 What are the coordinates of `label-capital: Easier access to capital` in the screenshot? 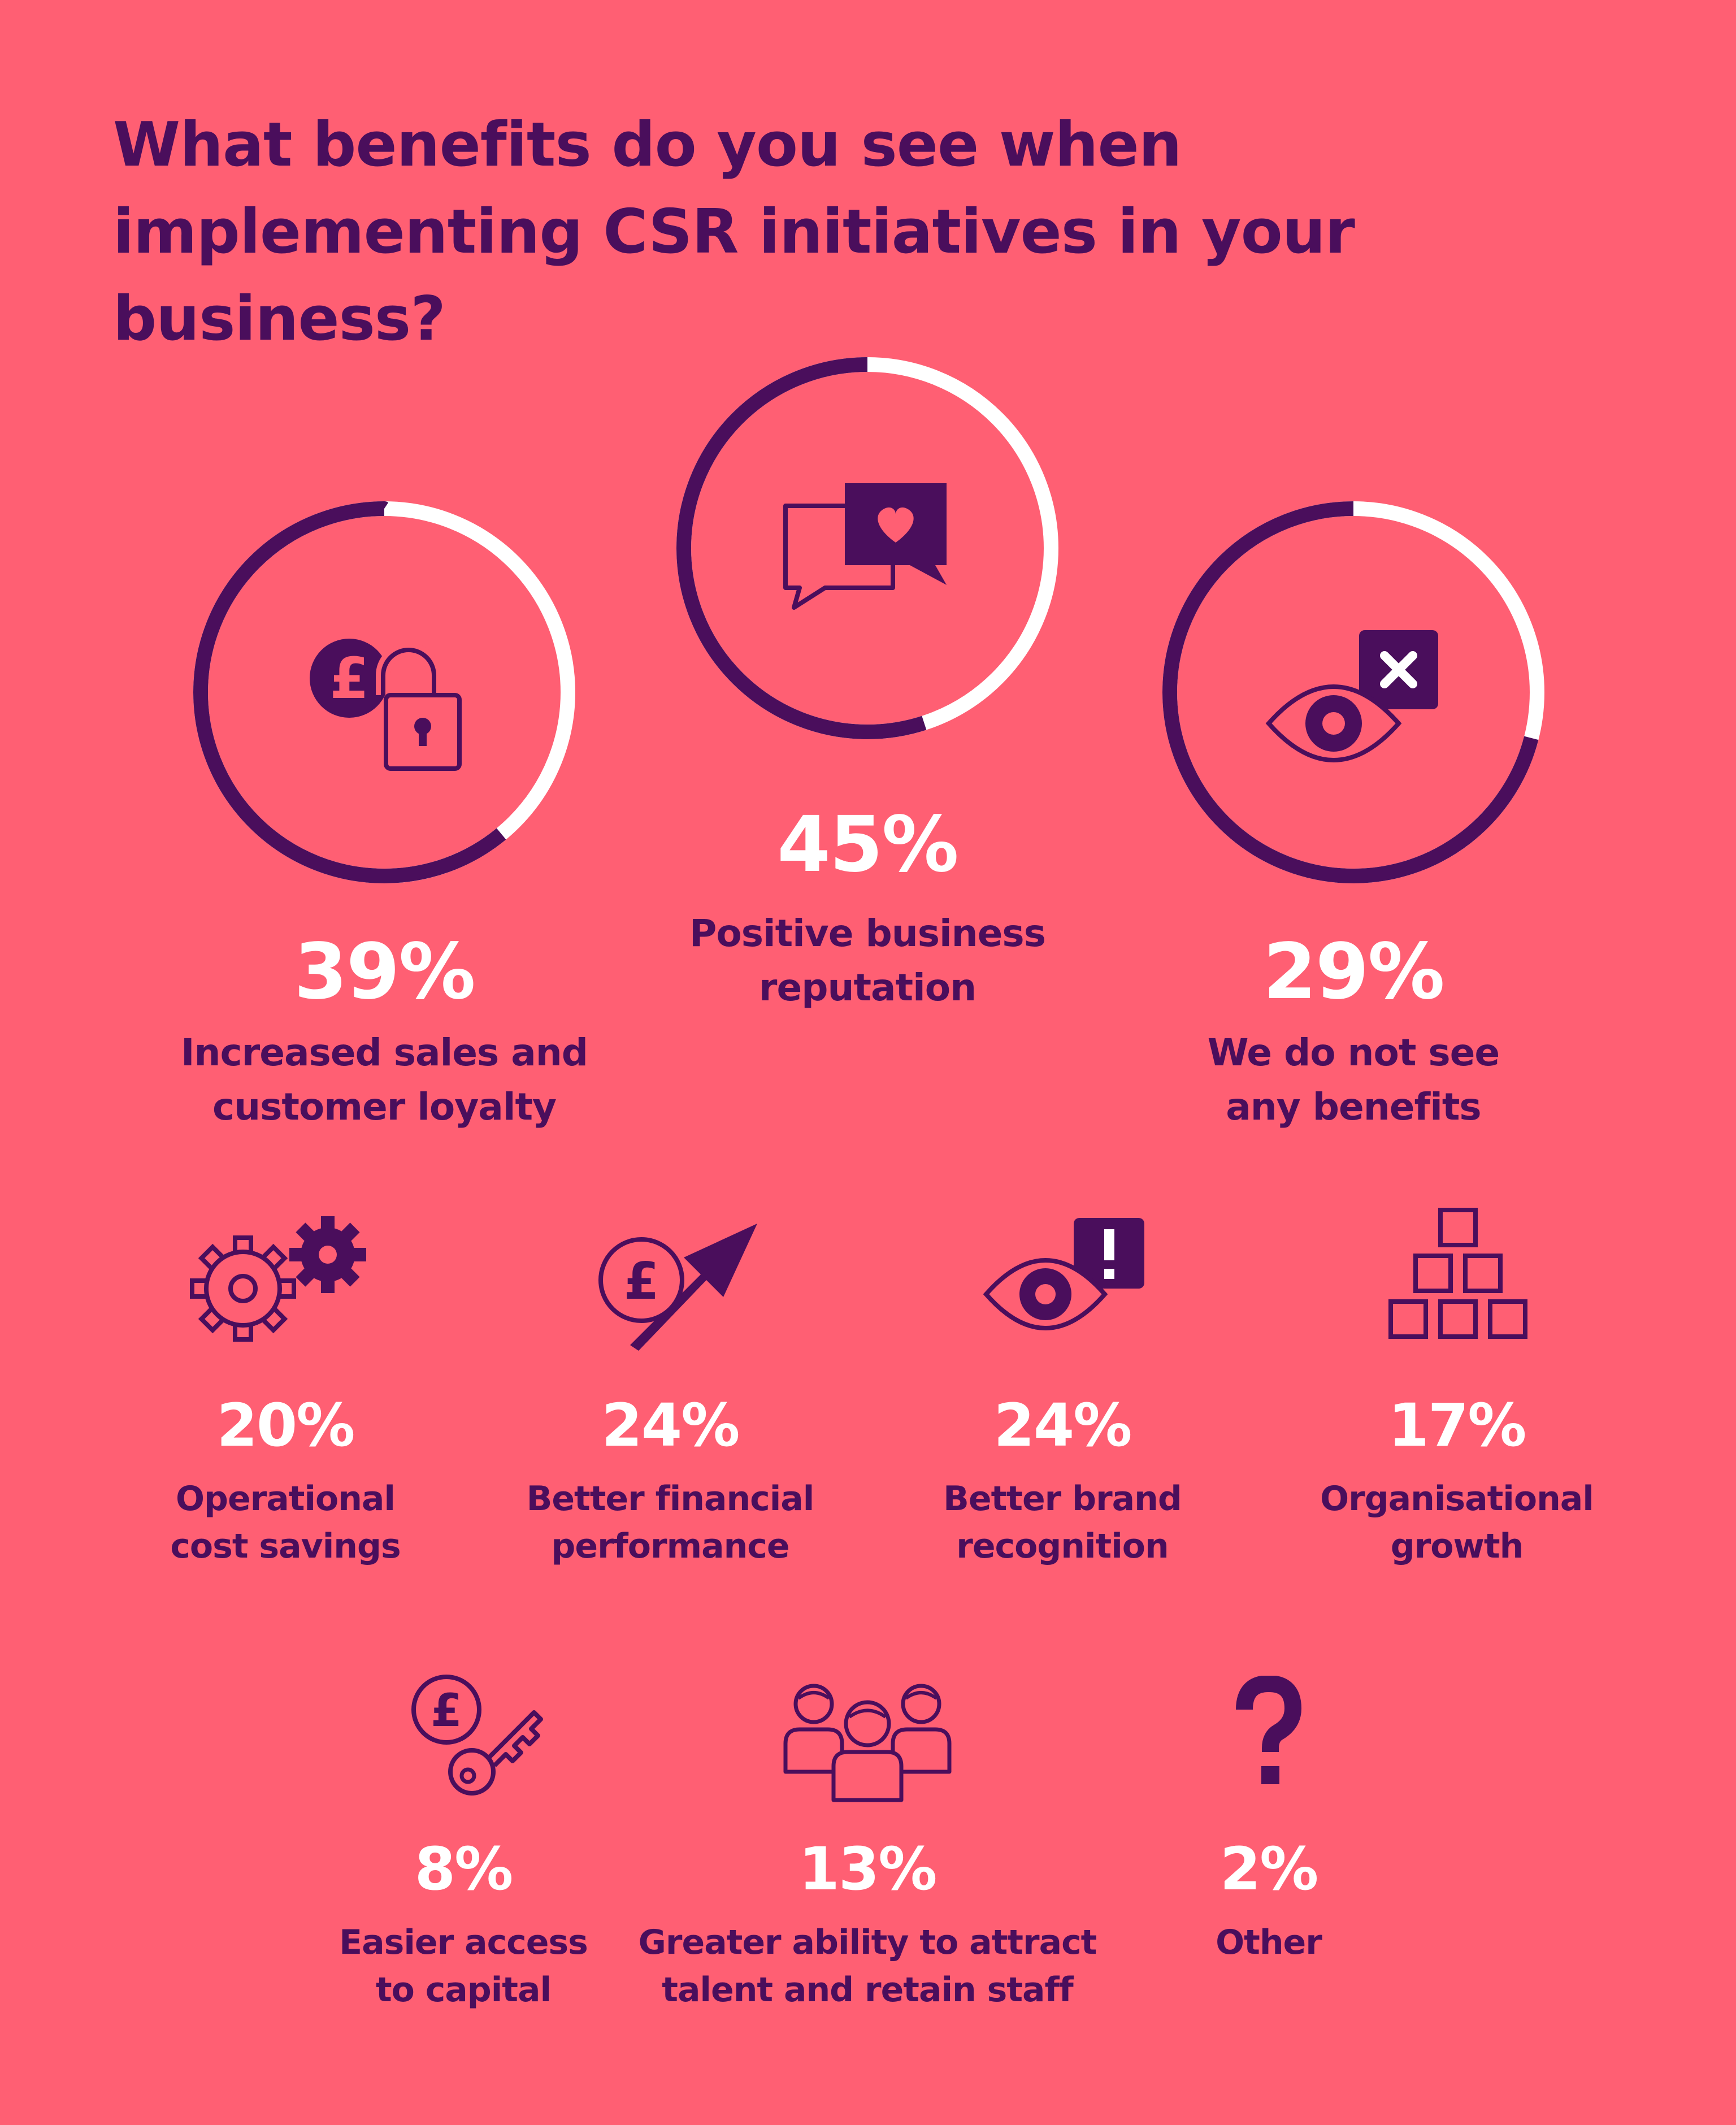 It's located at (463, 1966).